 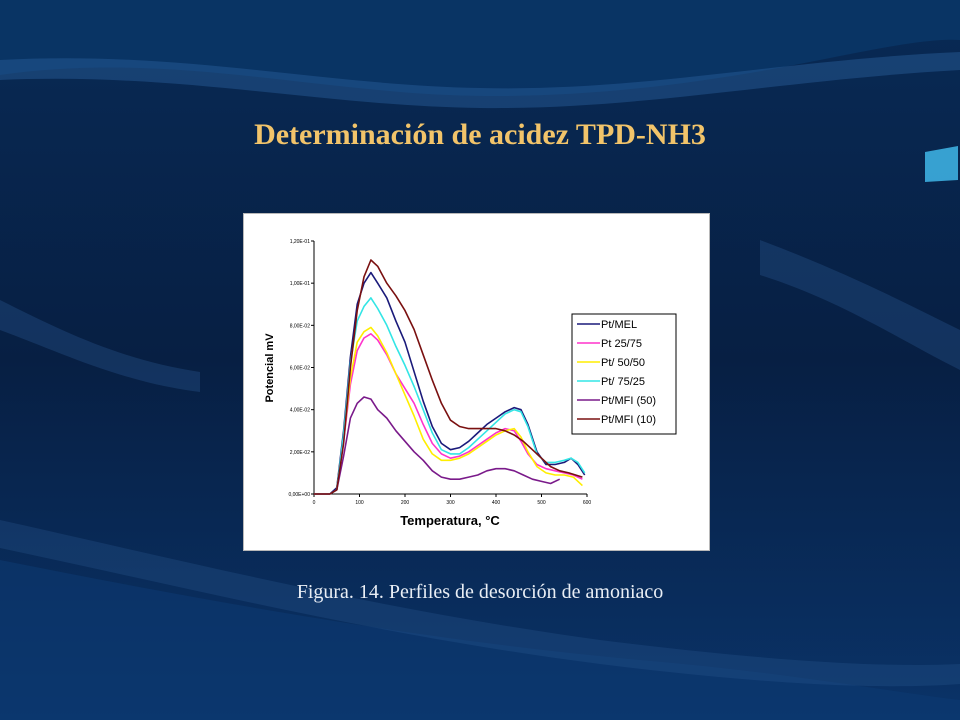 I want to click on x-tick-label: 600, so click(x=587, y=503).